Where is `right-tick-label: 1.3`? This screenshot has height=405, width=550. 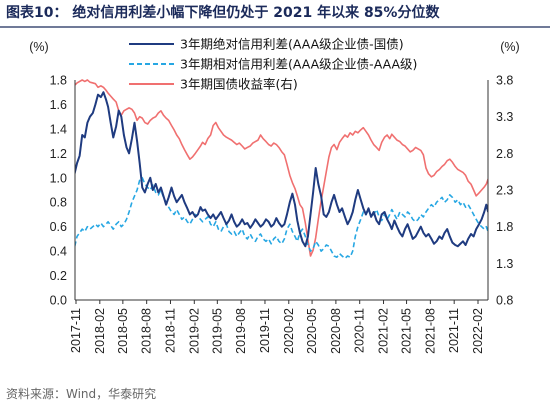 right-tick-label: 1.3 is located at coordinates (504, 264).